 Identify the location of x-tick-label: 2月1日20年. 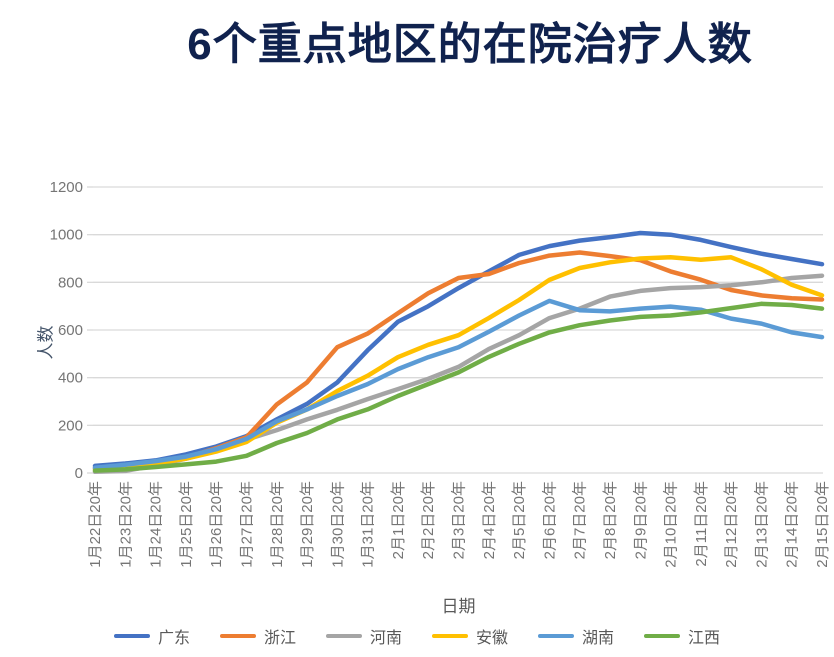
(398, 520).